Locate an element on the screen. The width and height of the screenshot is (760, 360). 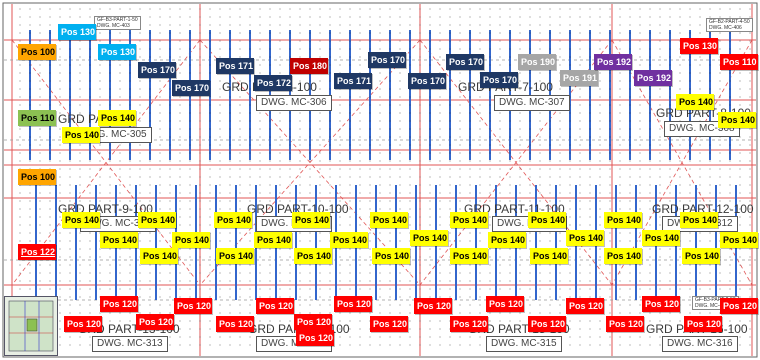
part-label-12: GRD PART-12-100 is located at coordinates (703, 209).